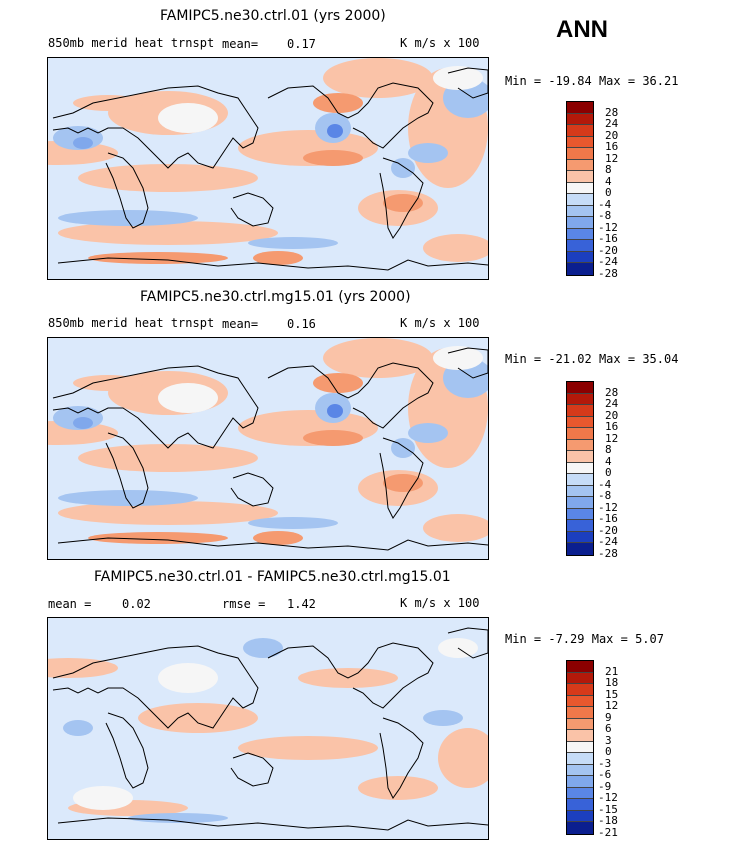  What do you see at coordinates (608, 273) in the screenshot?
I see `colorbar-tick-label: -28` at bounding box center [608, 273].